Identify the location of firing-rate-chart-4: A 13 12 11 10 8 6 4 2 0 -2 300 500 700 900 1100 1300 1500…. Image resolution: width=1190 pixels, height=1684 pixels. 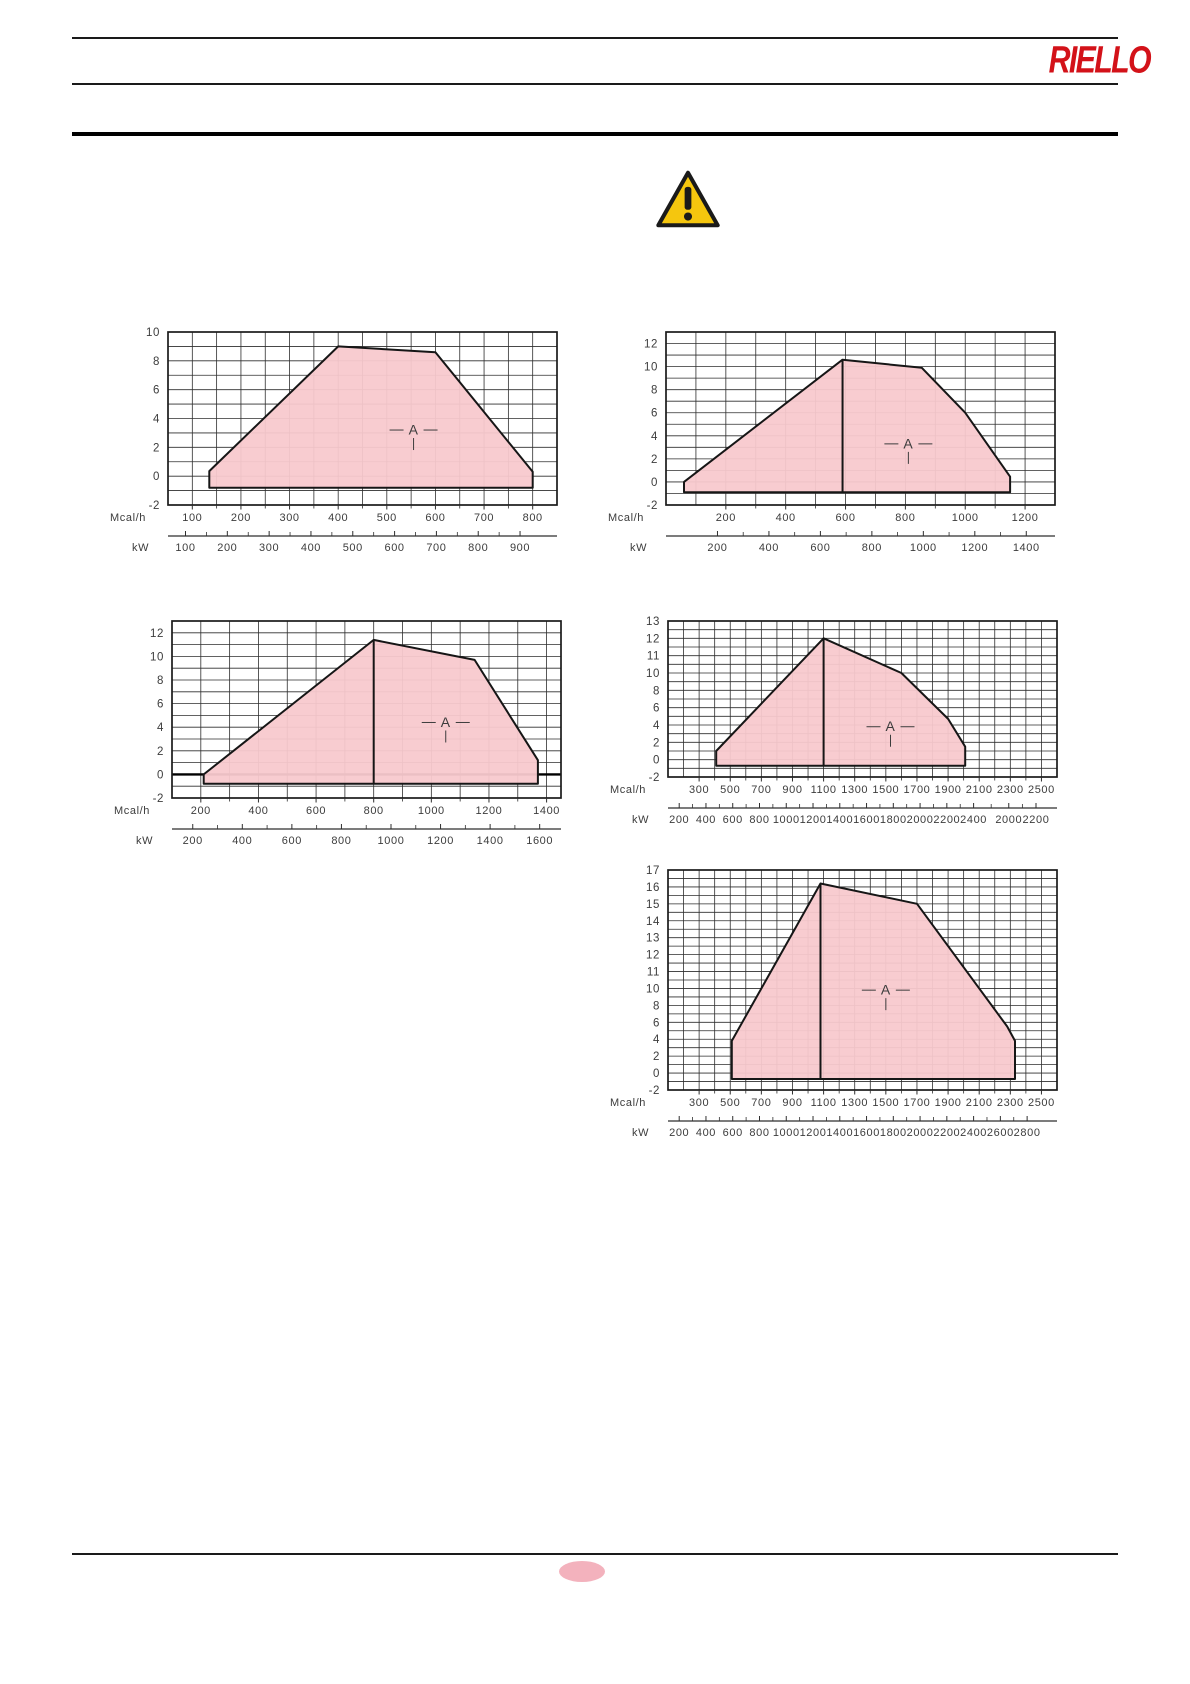
(847, 728).